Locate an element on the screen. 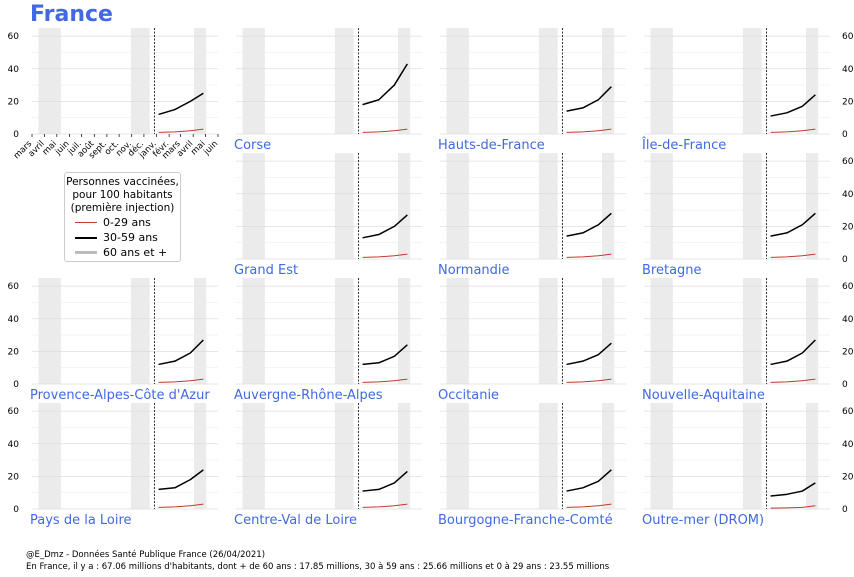 The width and height of the screenshot is (854, 577). region-label: Auvergne-Rhône-Alpes is located at coordinates (308, 395).